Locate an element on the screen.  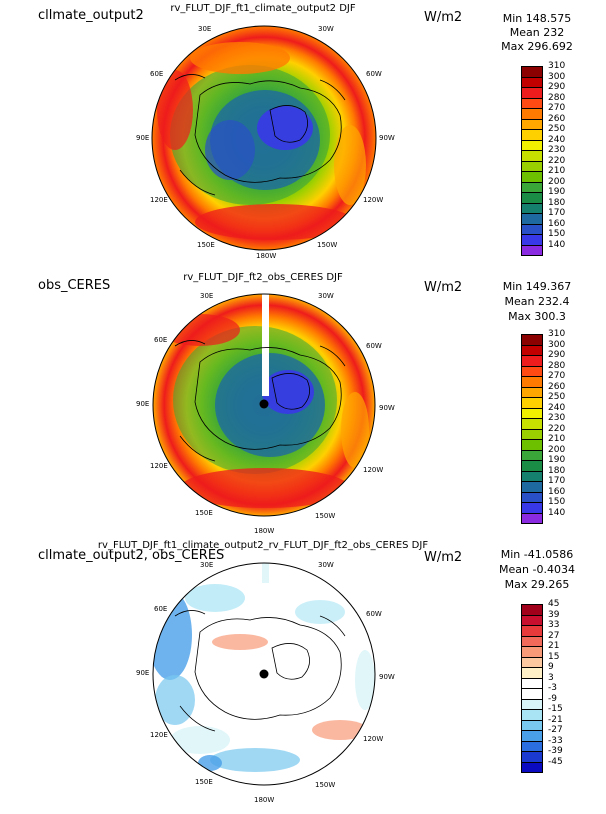
center-title: rv_FLUT_DJF_ft1_climate_output2 DJF is located at coordinates (263, 8).